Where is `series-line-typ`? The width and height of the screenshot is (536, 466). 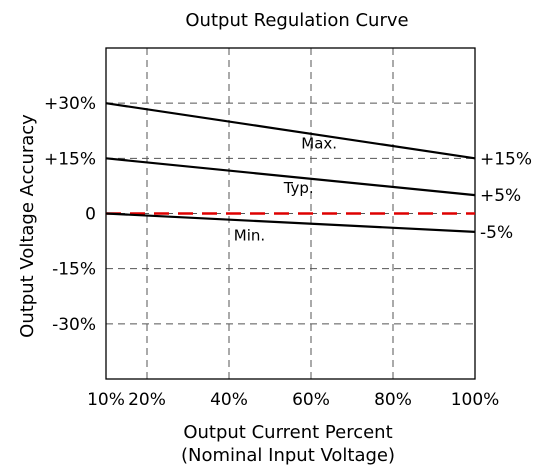
series-line-typ is located at coordinates (290, 177).